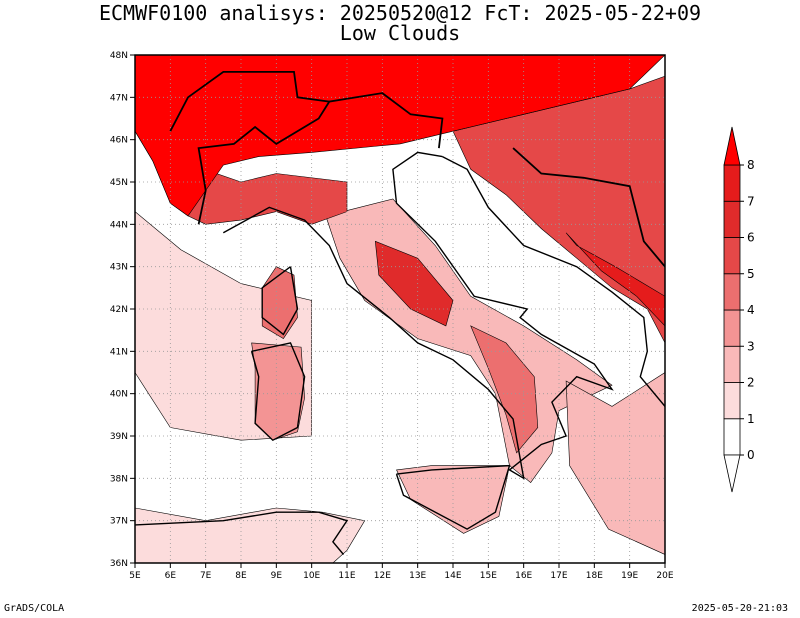 This screenshot has height=618, width=800. I want to click on alpine-border, so click(320, 158).